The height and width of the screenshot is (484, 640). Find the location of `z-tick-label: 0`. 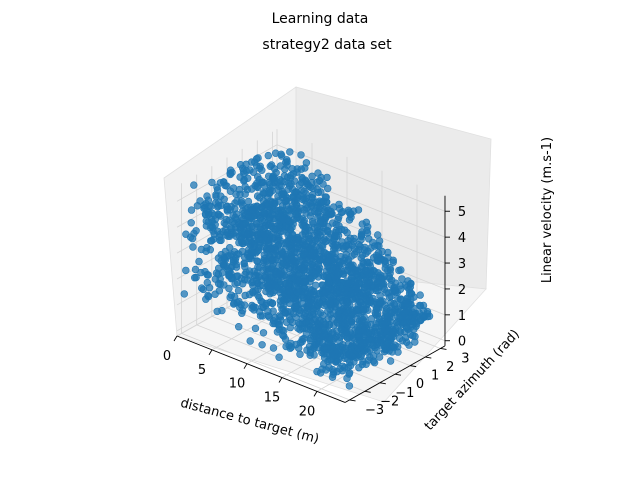

z-tick-label: 0 is located at coordinates (462, 342).